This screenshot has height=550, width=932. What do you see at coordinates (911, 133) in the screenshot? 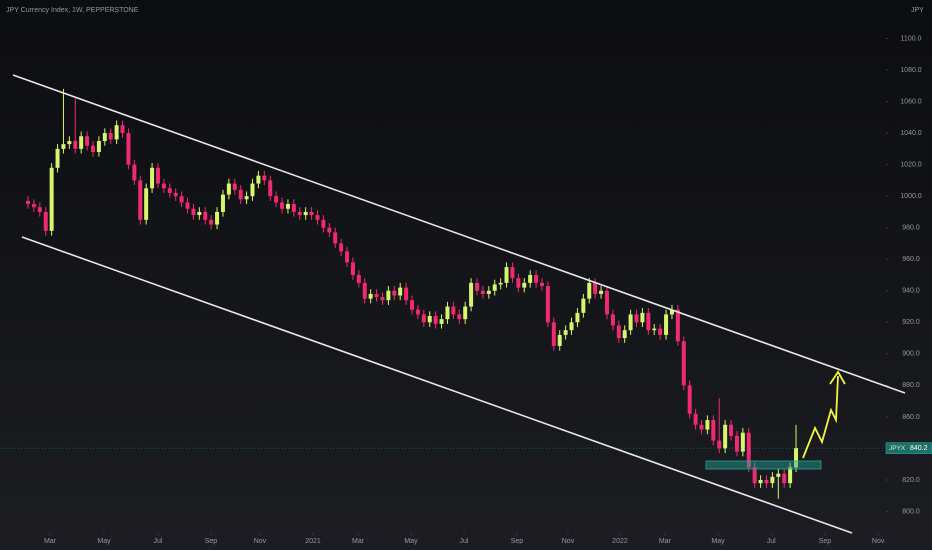
I see `y-tick-label: 1040.0` at bounding box center [911, 133].